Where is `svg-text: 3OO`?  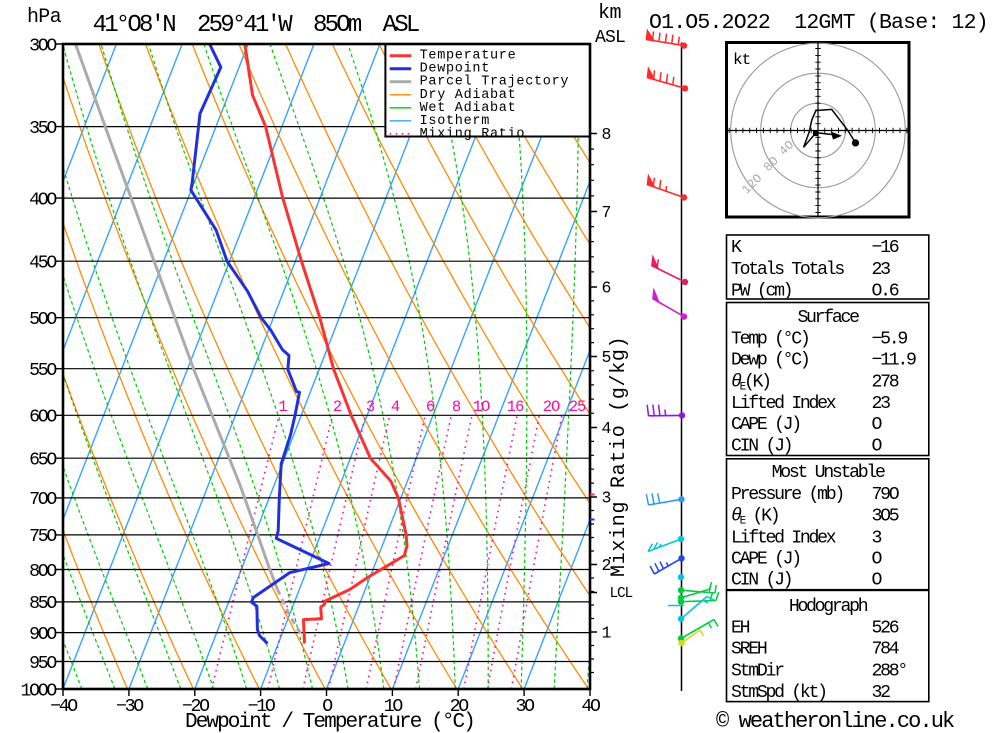 svg-text: 3OO is located at coordinates (42, 46).